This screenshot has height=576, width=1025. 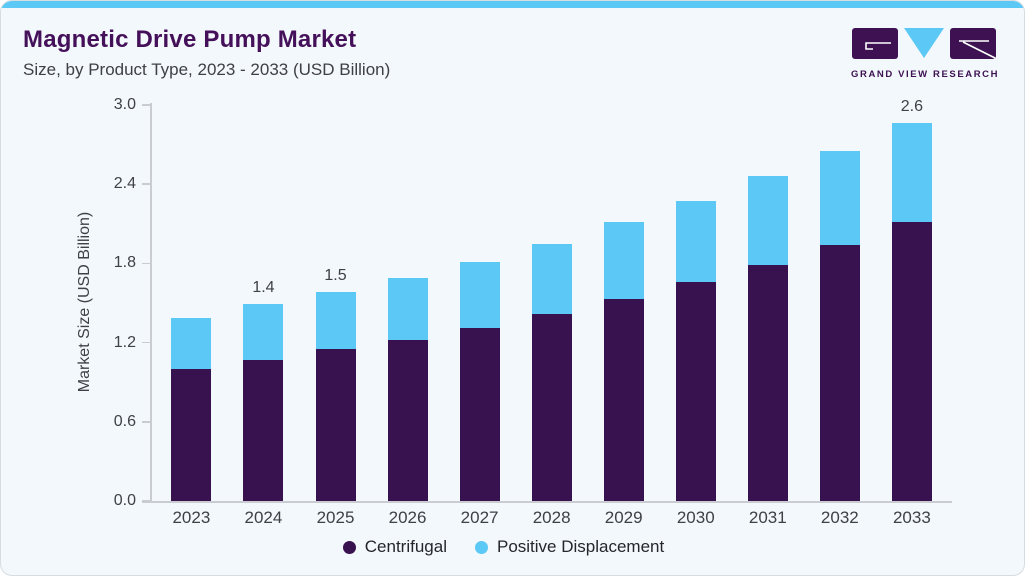 What do you see at coordinates (263, 332) in the screenshot?
I see `bar-positive-displacement-2024` at bounding box center [263, 332].